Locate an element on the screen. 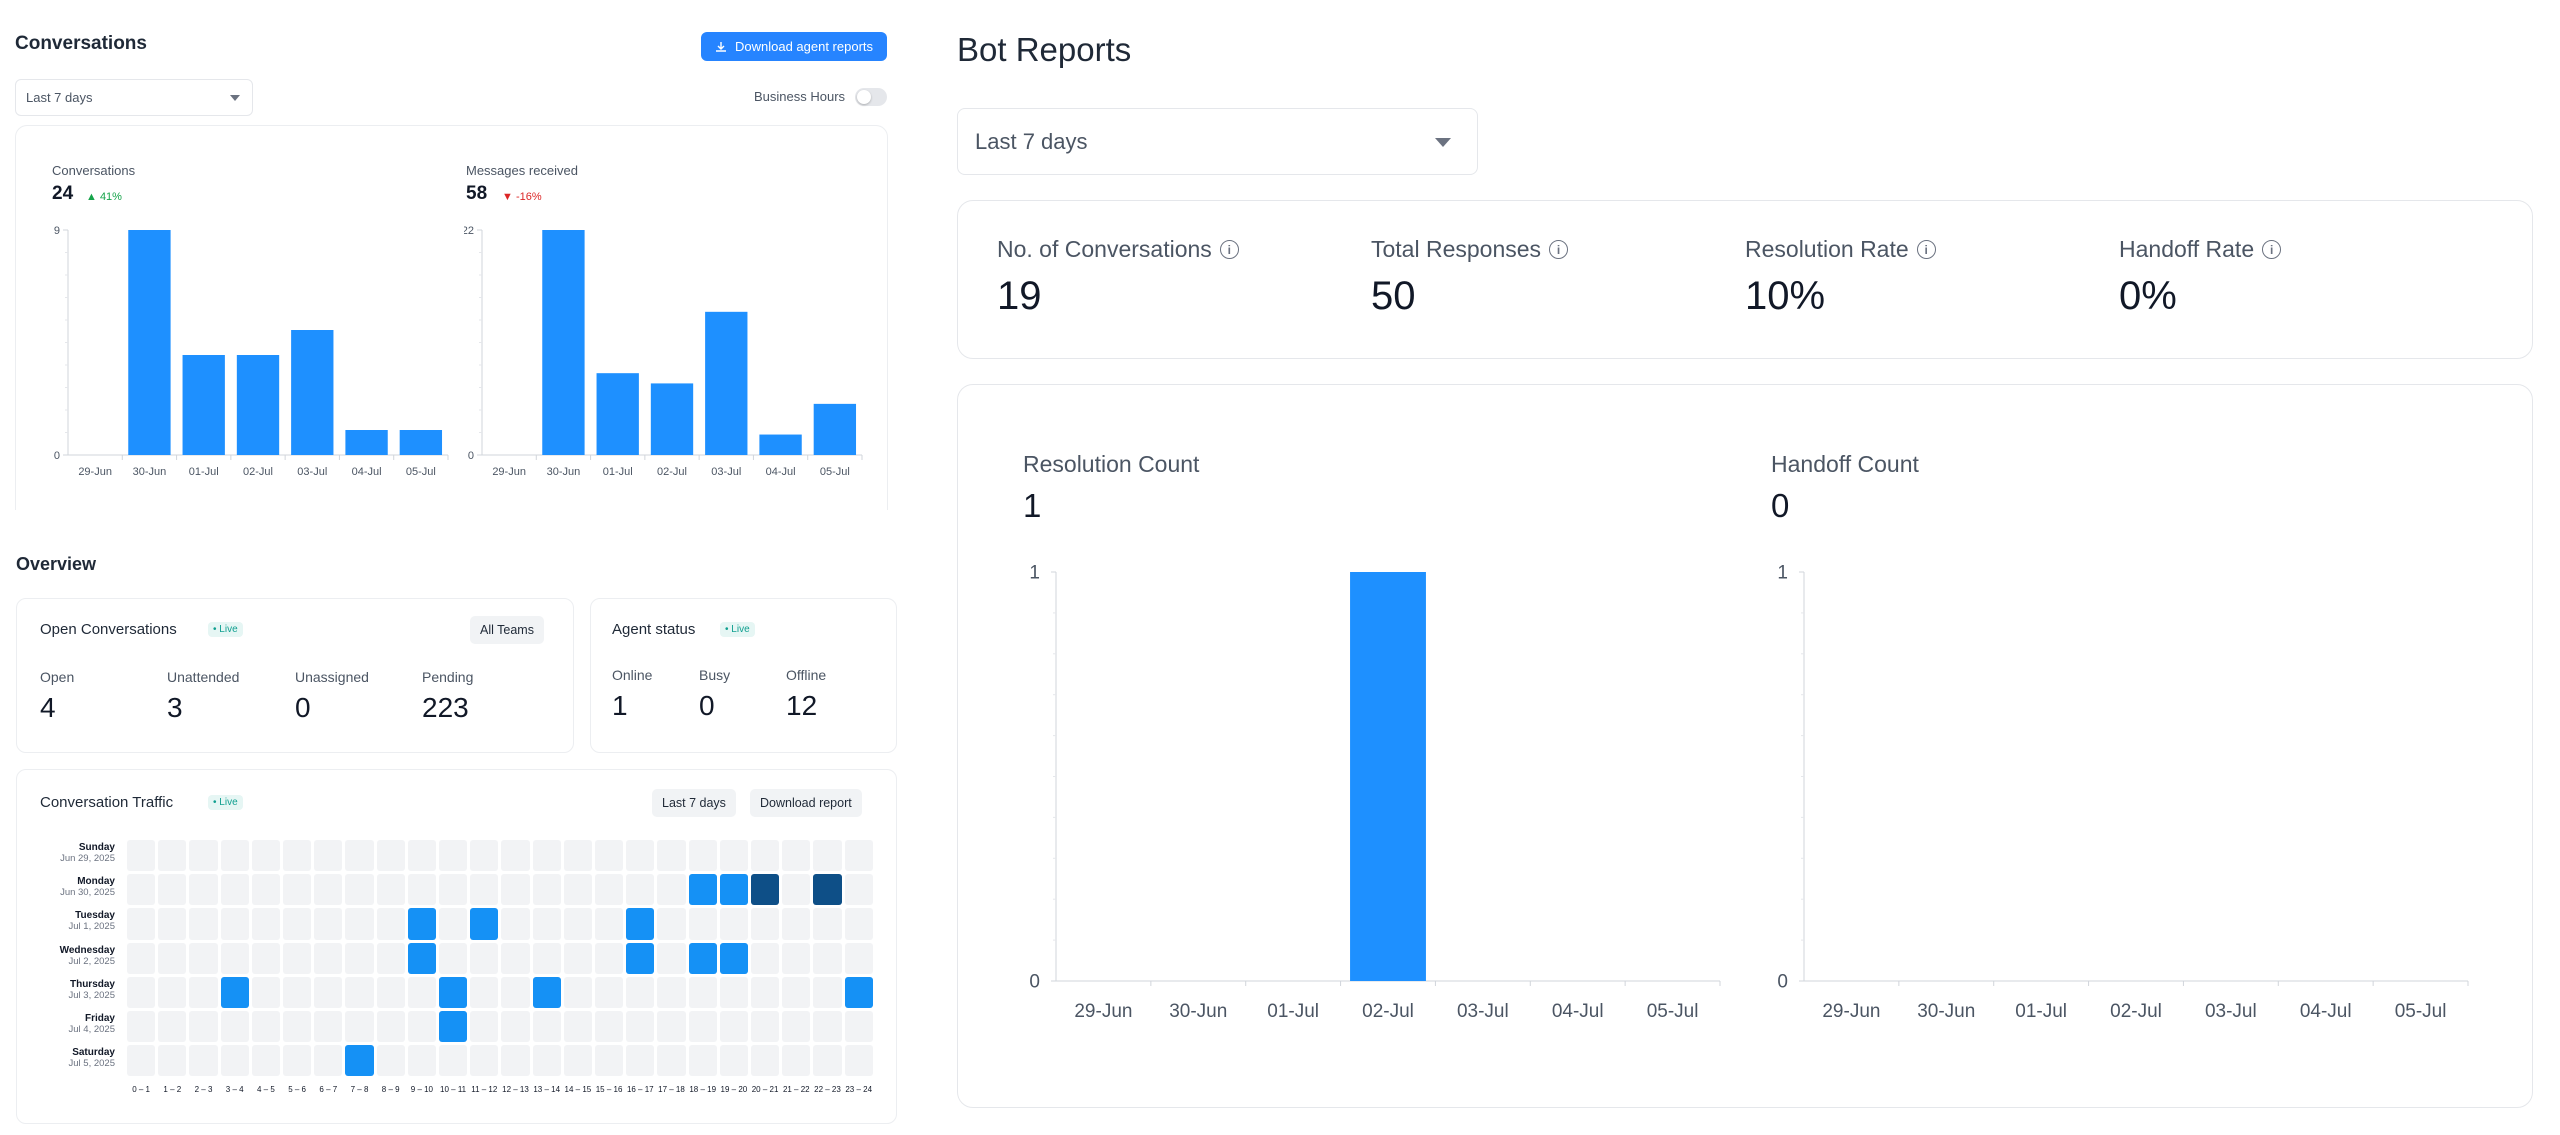 The image size is (2560, 1135). download-report-button: Download report is located at coordinates (806, 803).